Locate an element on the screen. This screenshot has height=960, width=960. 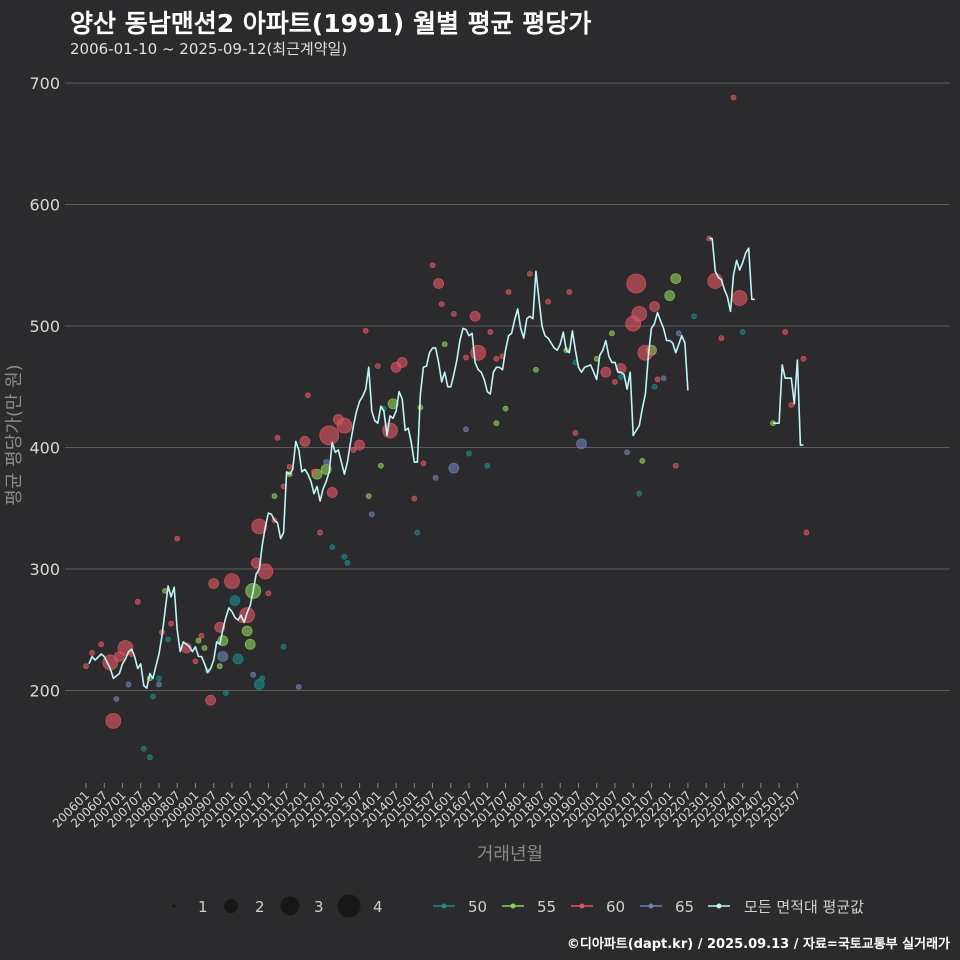
legend-size-label: 1 is located at coordinates (203, 907).